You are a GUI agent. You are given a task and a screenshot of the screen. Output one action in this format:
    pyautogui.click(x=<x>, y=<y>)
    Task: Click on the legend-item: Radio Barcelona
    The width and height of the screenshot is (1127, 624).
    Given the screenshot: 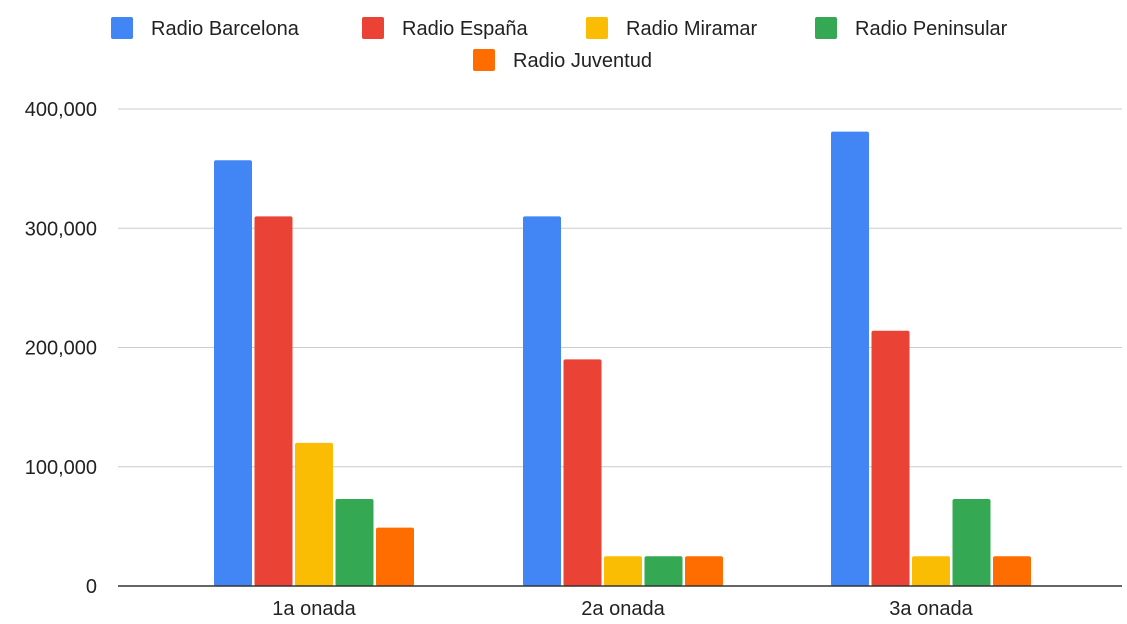 What is the action you would take?
    pyautogui.click(x=205, y=28)
    